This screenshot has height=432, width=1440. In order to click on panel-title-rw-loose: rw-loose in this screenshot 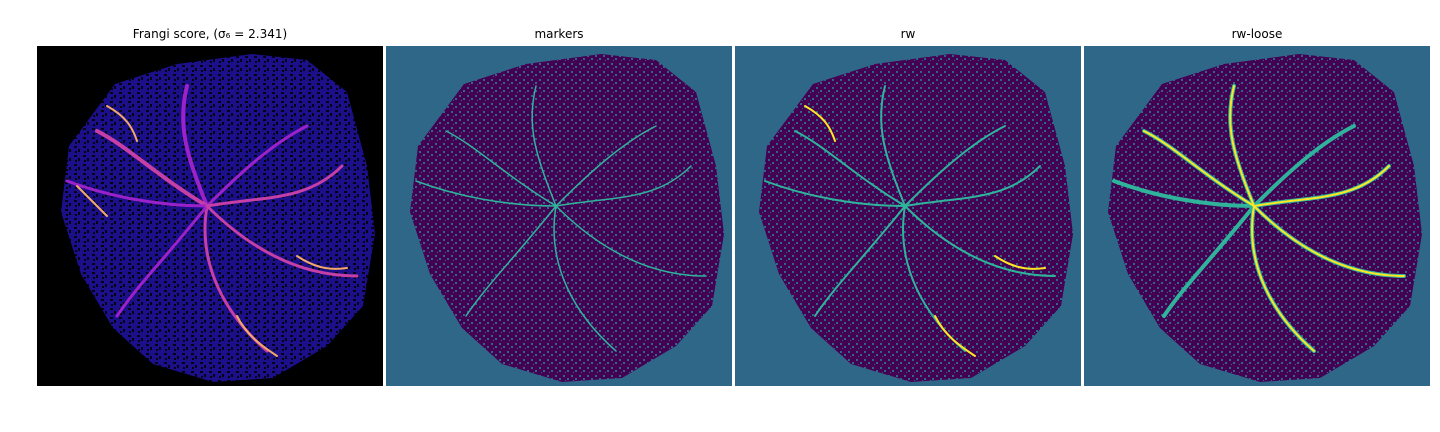, I will do `click(1257, 34)`.